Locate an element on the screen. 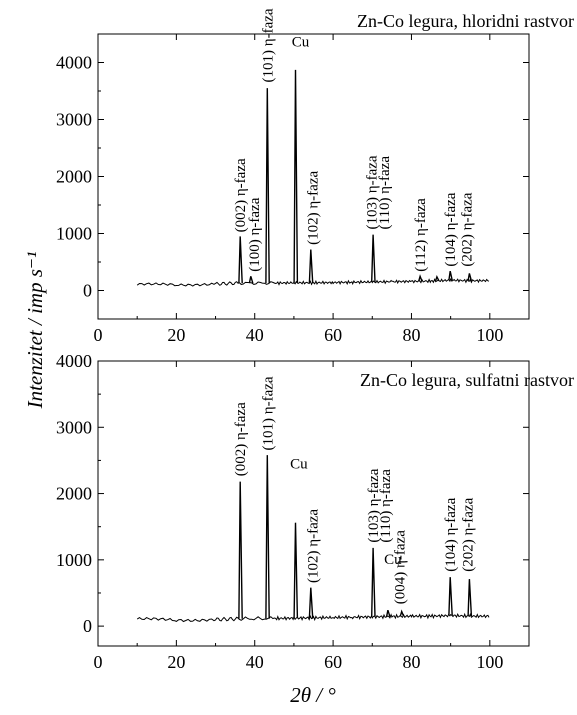 The height and width of the screenshot is (715, 577). peak-annotation: (100) η-faza is located at coordinates (255, 234).